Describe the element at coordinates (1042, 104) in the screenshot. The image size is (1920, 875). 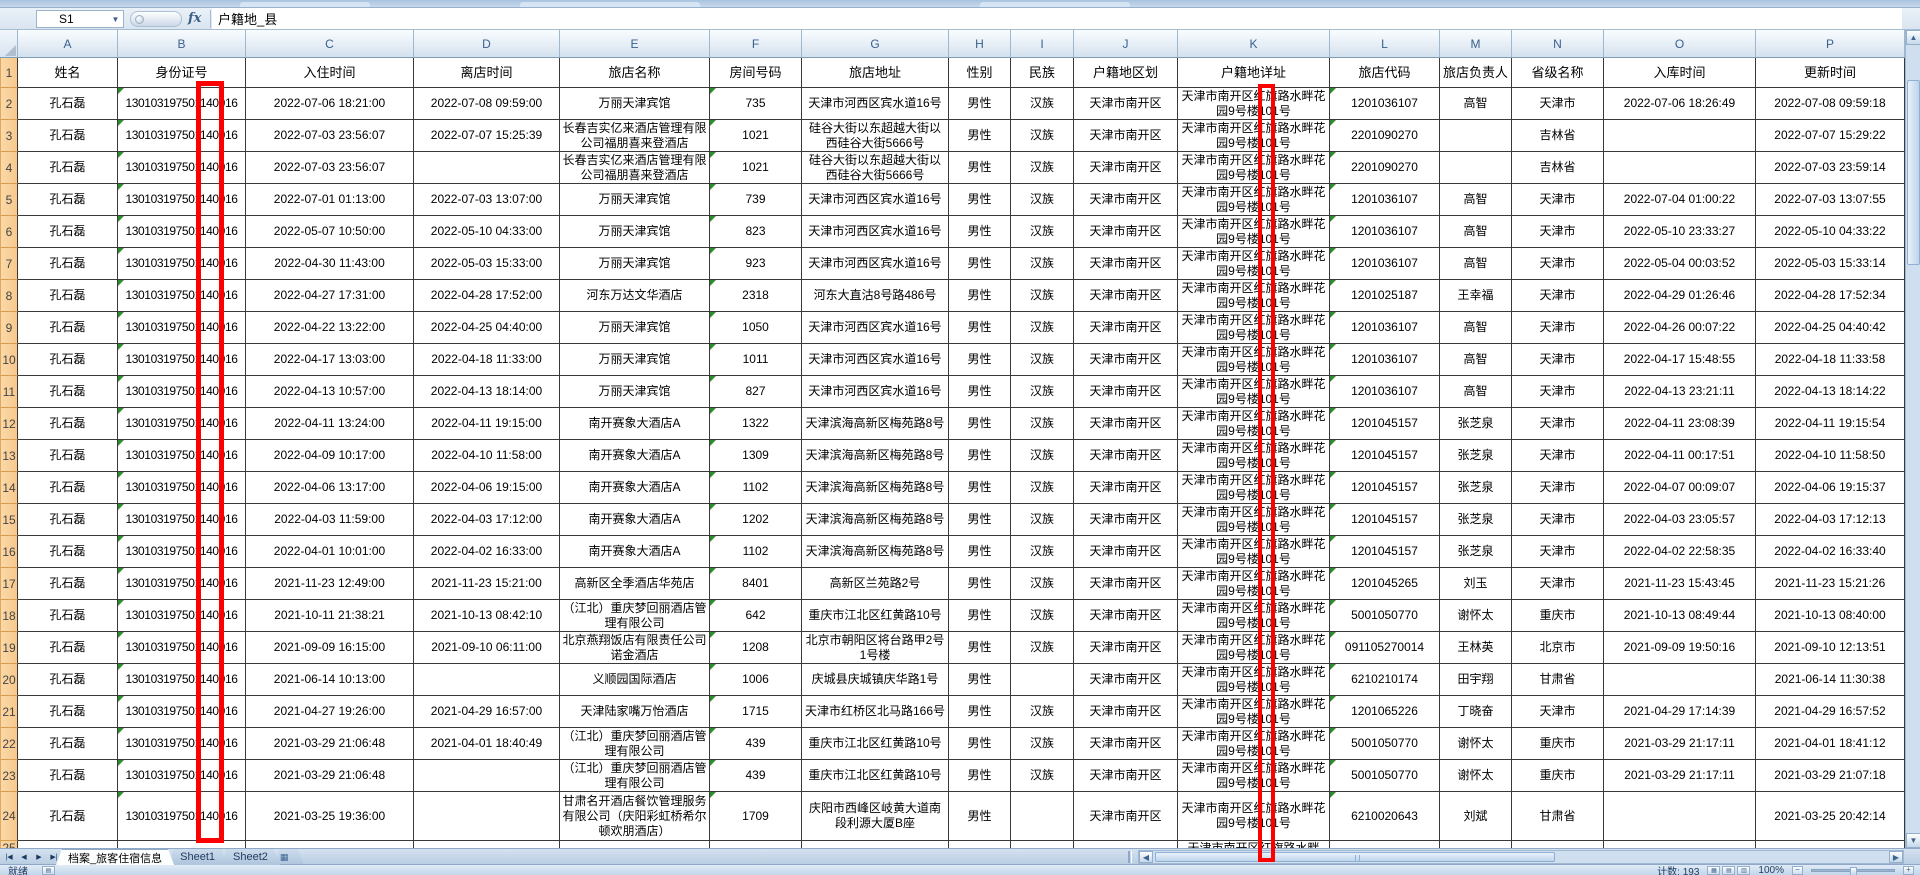
I see `cell-I2: 汉族` at that location.